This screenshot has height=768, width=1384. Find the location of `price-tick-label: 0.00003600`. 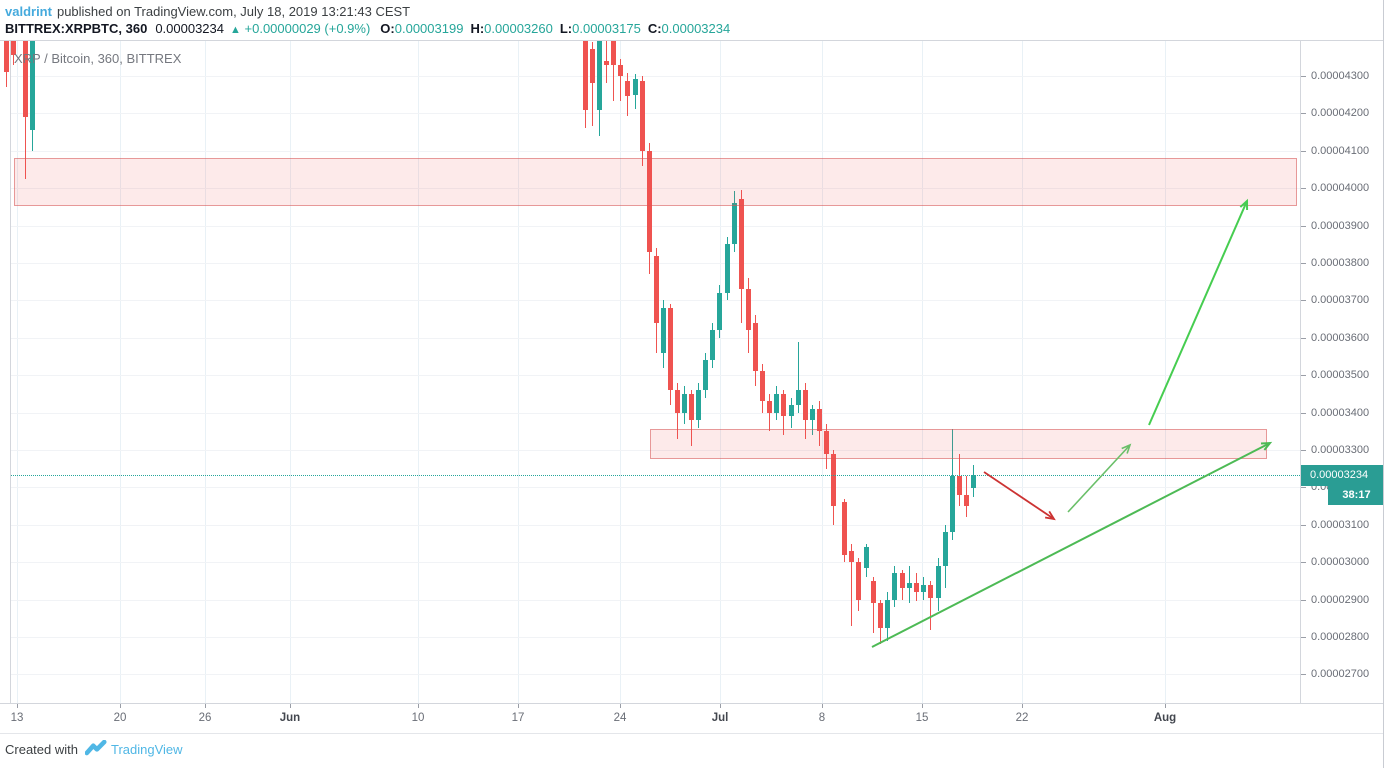

price-tick-label: 0.00003600 is located at coordinates (1340, 337).